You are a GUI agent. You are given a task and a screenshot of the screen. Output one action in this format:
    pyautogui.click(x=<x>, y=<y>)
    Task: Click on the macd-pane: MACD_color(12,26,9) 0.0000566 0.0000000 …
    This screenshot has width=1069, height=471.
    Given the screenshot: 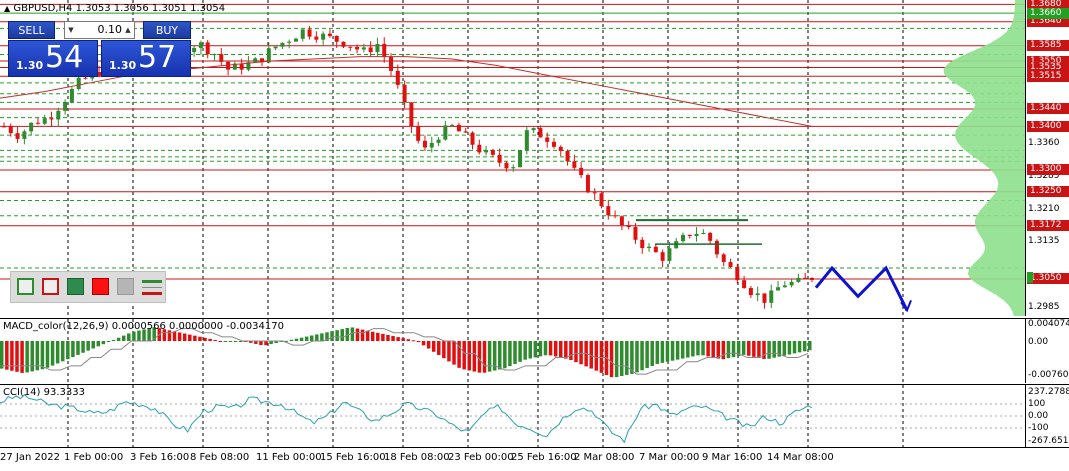 What is the action you would take?
    pyautogui.click(x=512, y=350)
    